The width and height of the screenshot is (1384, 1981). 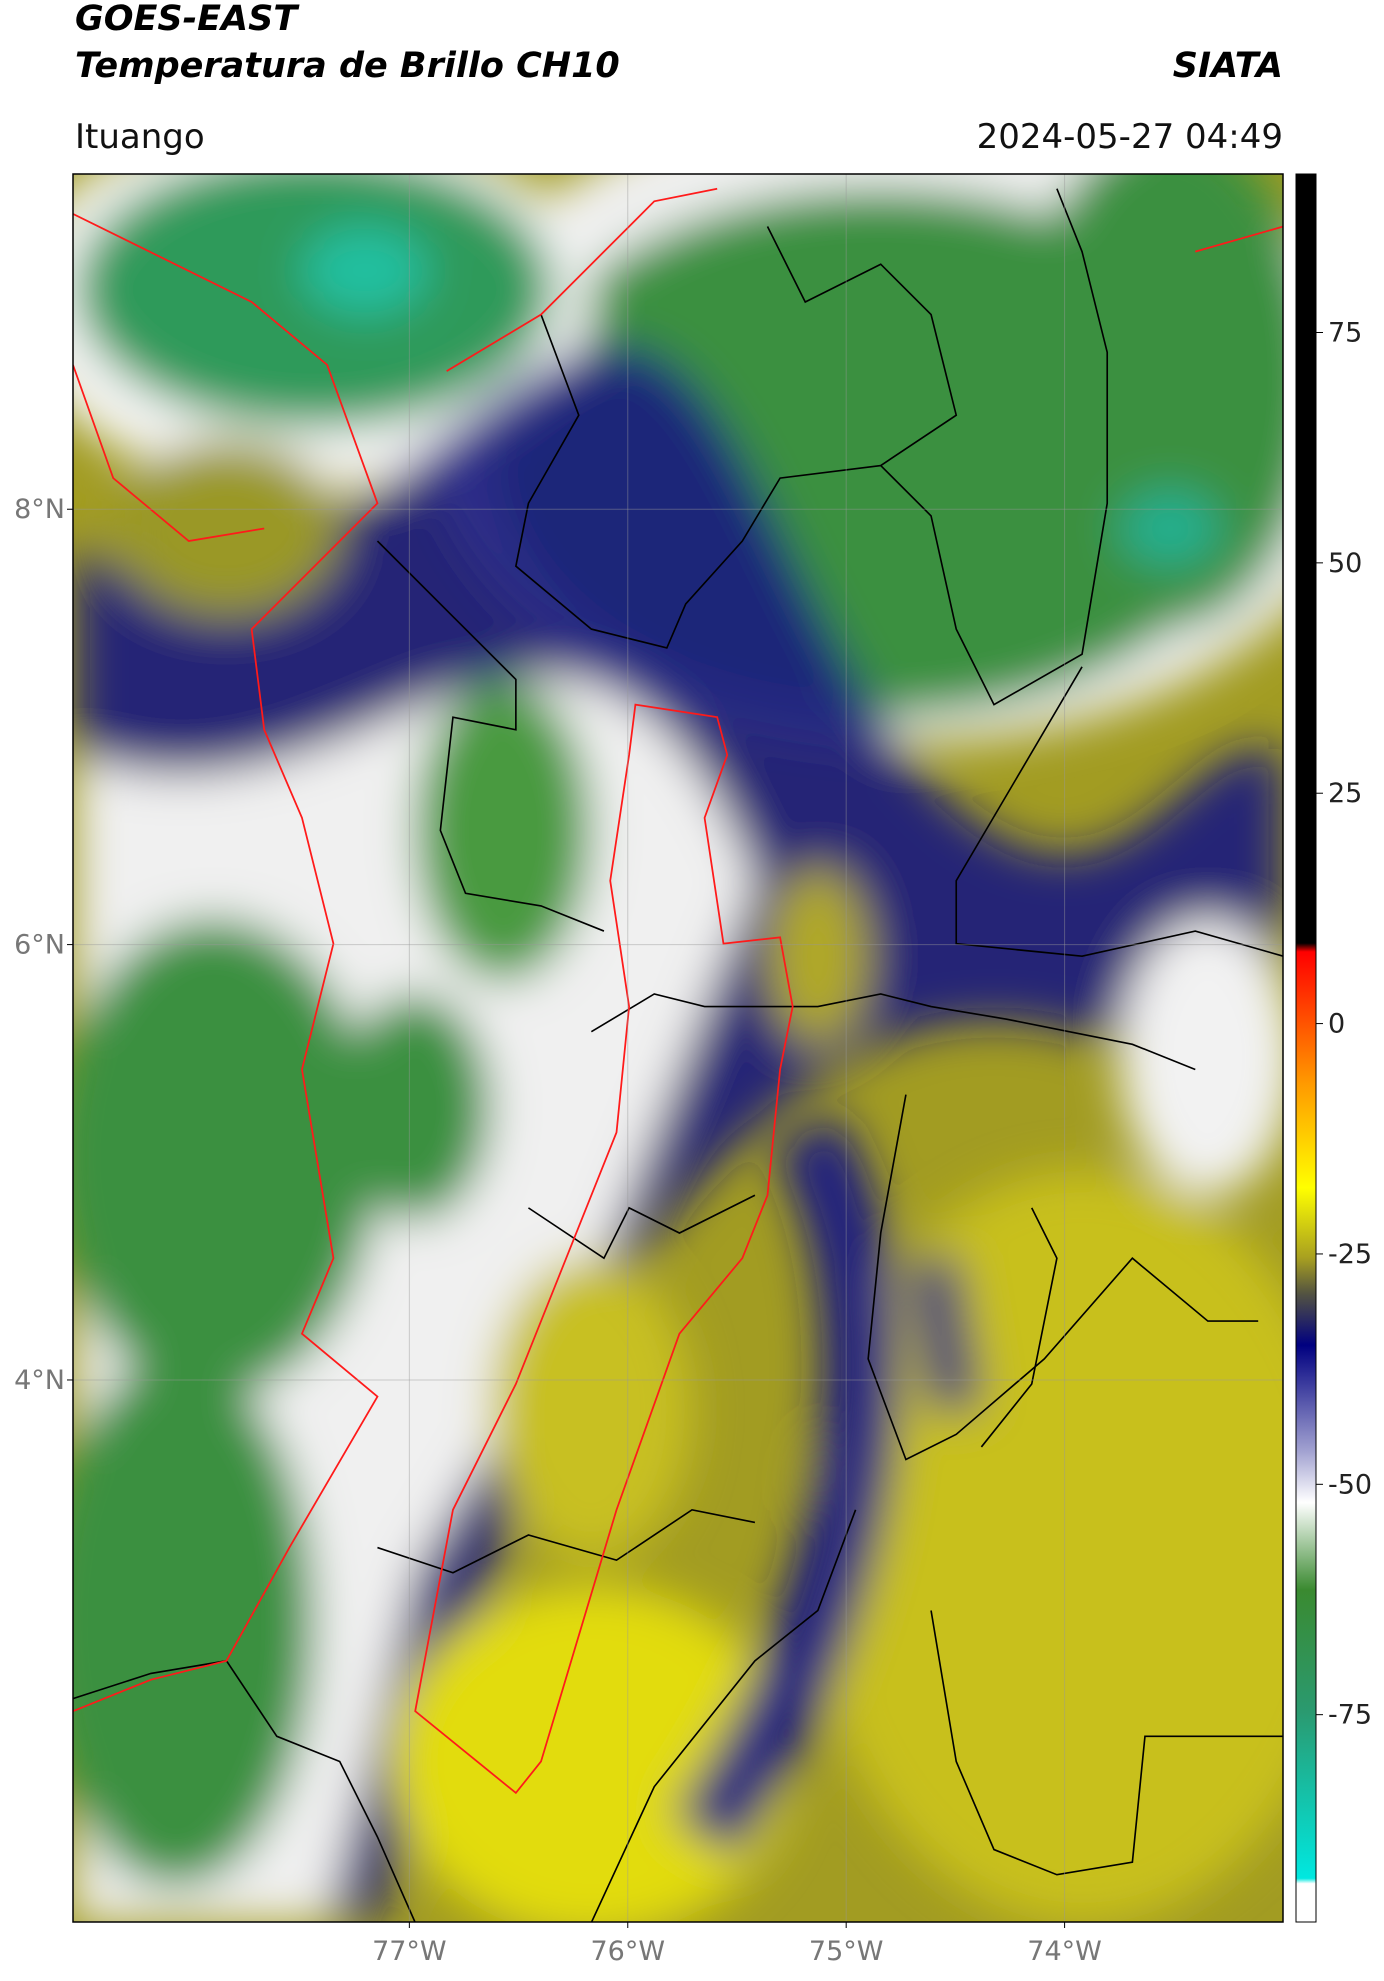 I want to click on lat-tick-label: 8°N, so click(x=39, y=509).